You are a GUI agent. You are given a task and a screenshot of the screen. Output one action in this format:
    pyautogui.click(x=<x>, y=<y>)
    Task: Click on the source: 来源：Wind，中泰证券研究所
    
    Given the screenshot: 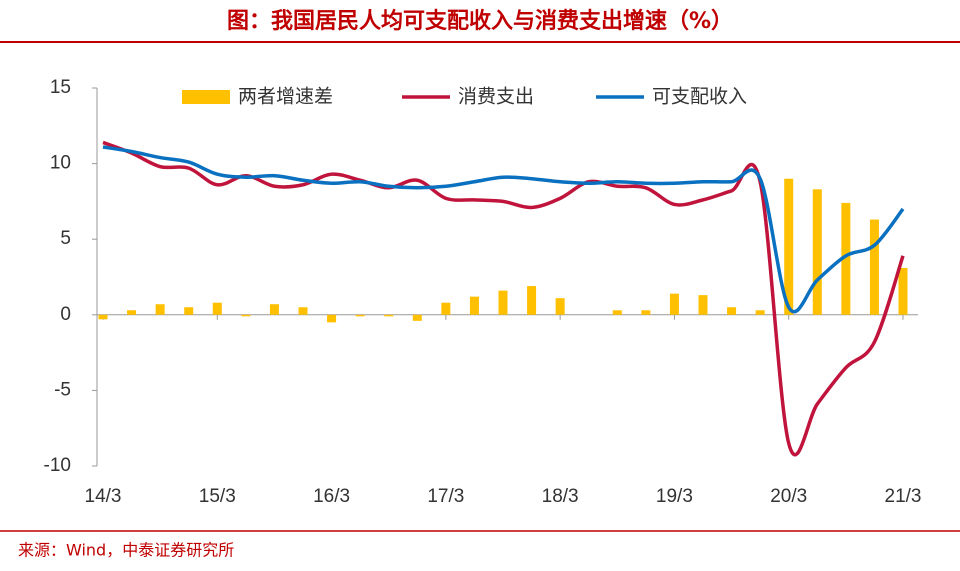 What is the action you would take?
    pyautogui.click(x=126, y=550)
    